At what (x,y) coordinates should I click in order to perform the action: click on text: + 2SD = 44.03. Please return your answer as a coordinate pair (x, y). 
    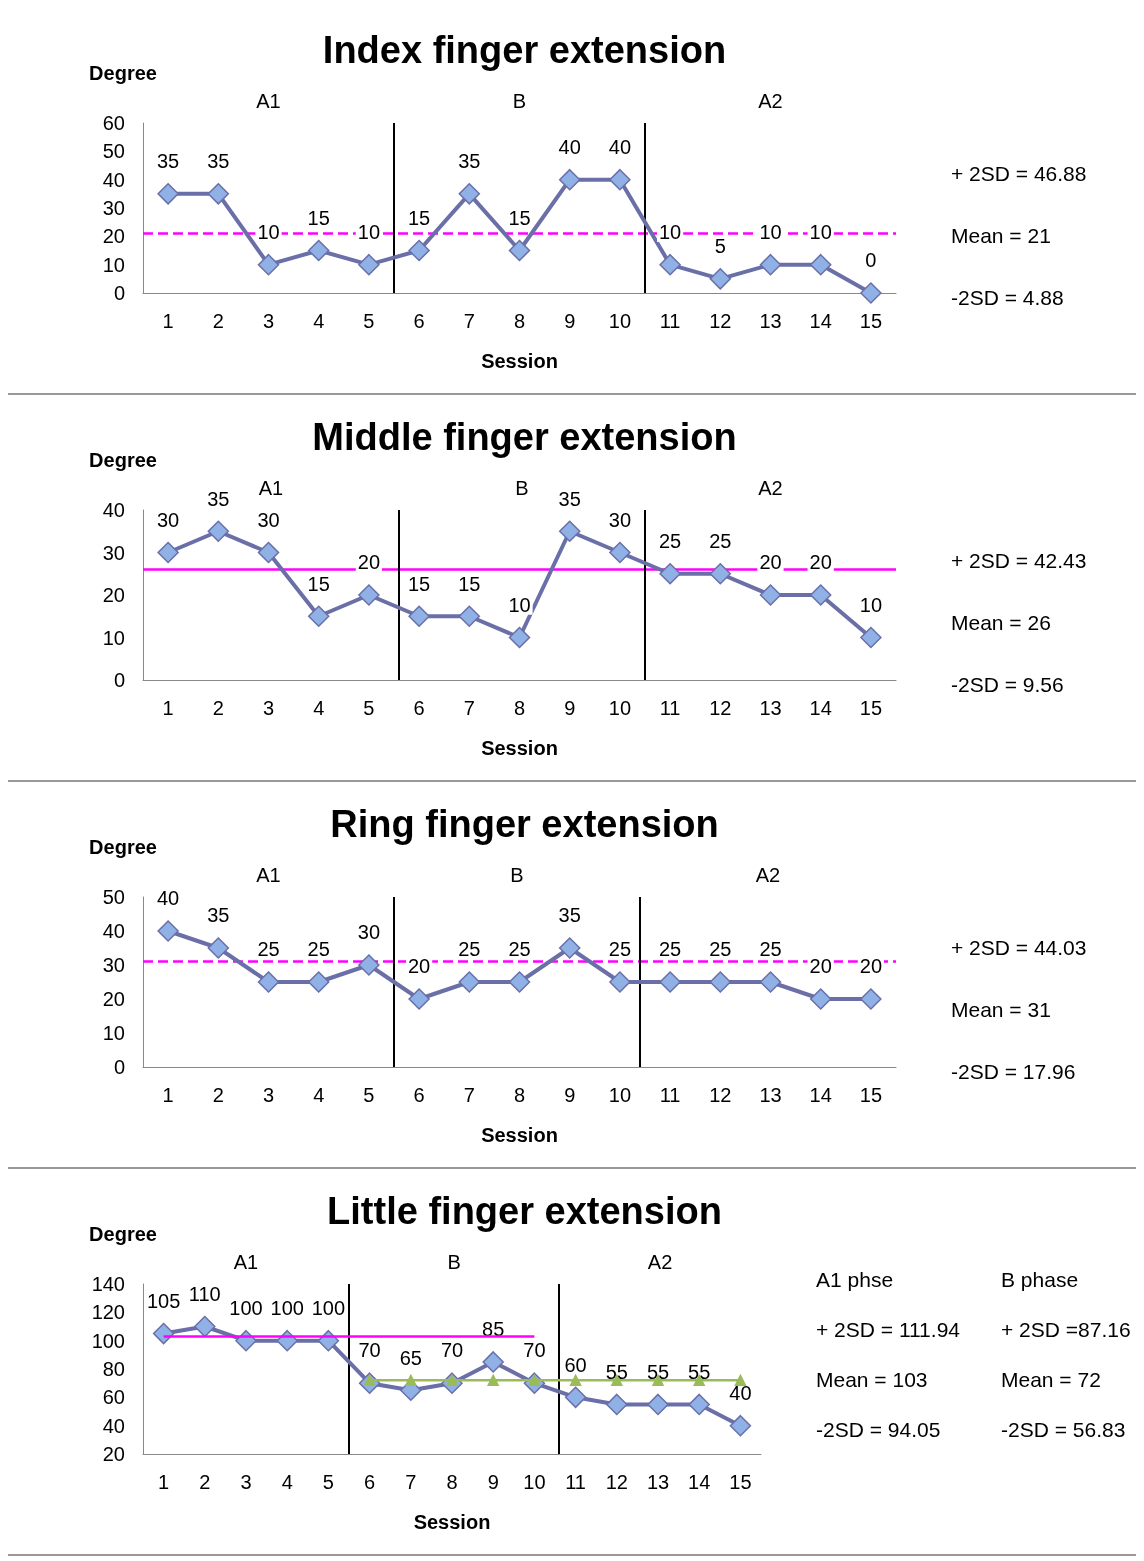
    Looking at the image, I should click on (1019, 947).